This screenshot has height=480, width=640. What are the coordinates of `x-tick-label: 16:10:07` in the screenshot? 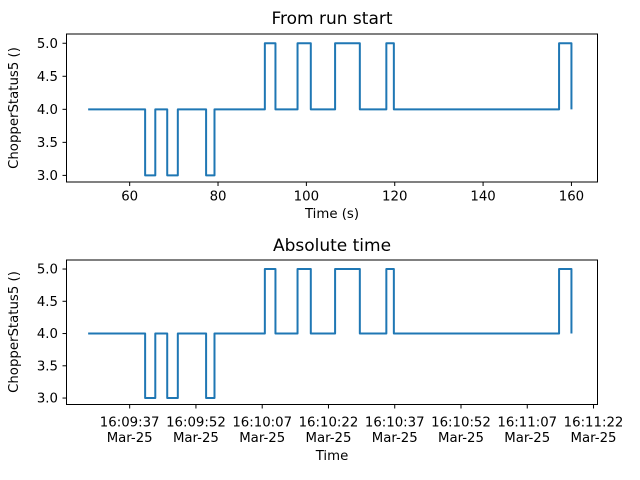 It's located at (262, 422).